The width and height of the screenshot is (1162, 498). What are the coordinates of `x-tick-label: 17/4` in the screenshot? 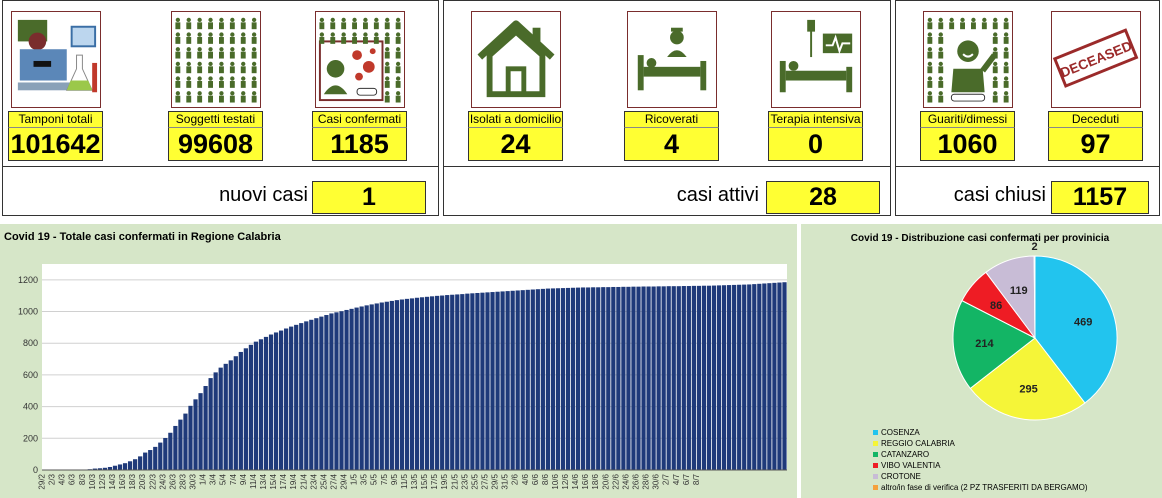 It's located at (283, 481).